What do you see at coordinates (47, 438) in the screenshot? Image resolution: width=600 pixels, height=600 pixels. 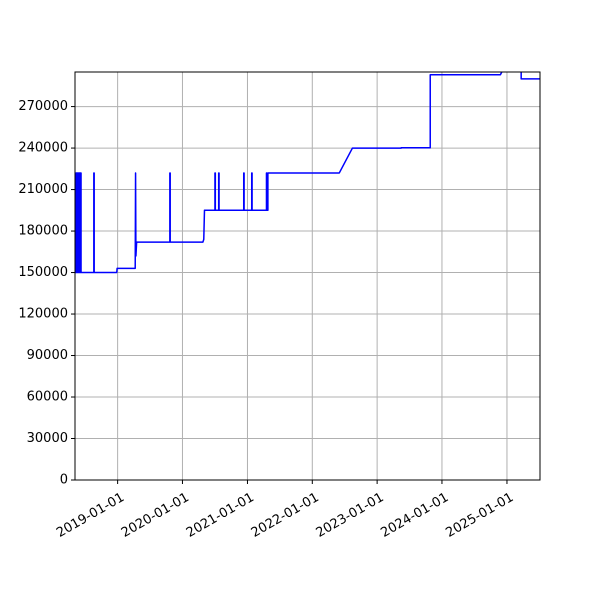 I see `y-tick-label: 30000` at bounding box center [47, 438].